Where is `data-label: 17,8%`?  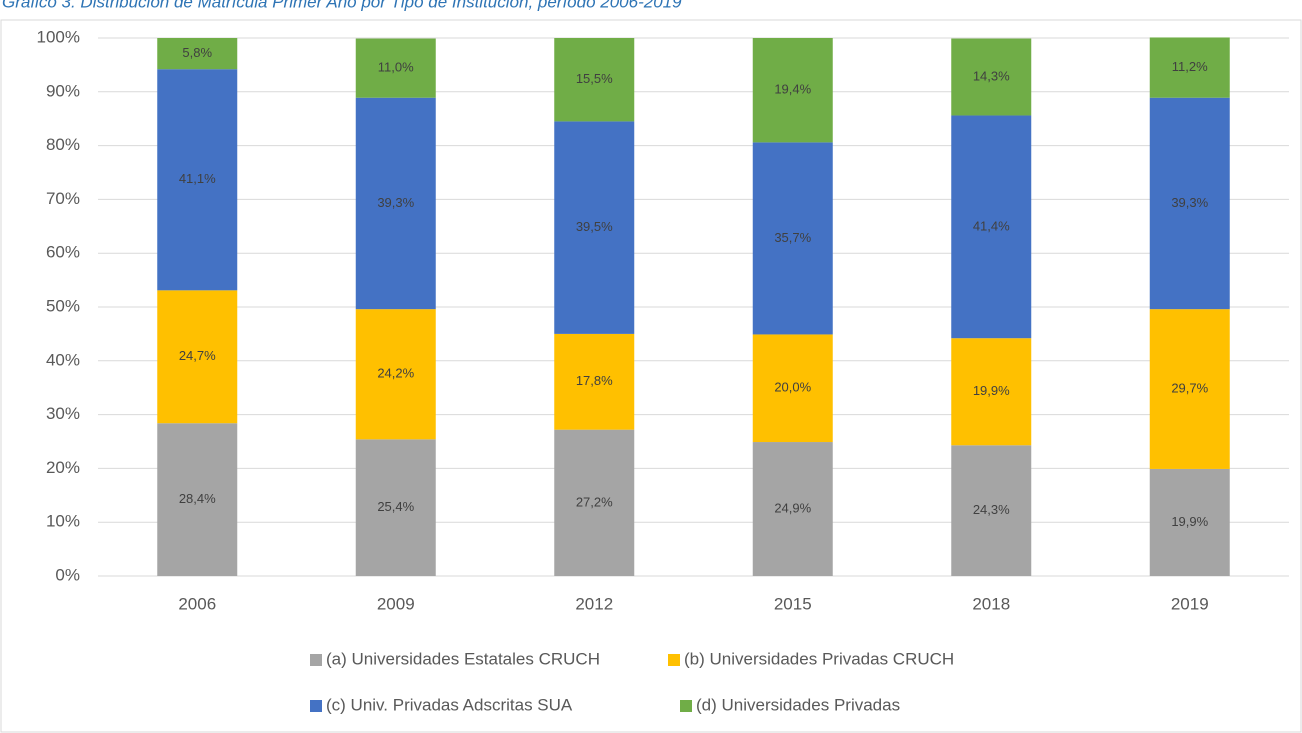
data-label: 17,8% is located at coordinates (594, 380).